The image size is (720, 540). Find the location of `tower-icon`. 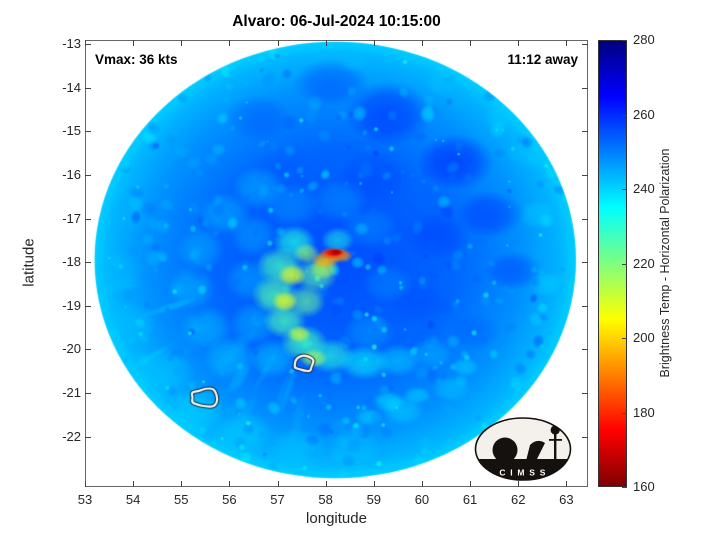

tower-icon is located at coordinates (555, 447).